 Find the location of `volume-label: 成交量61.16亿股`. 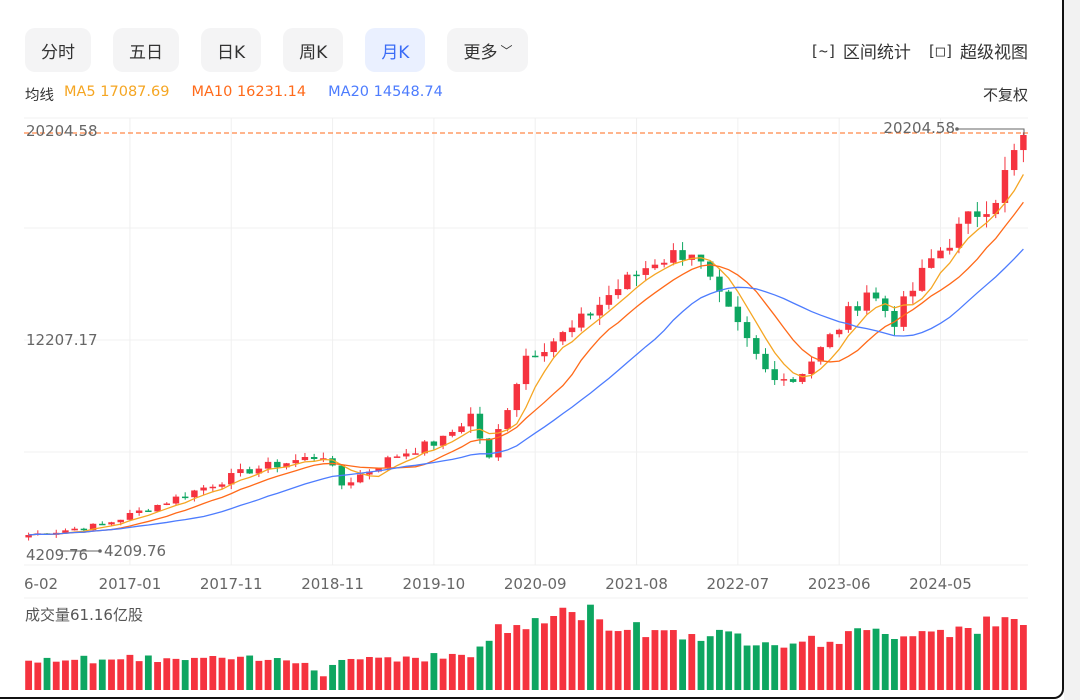

volume-label: 成交量61.16亿股 is located at coordinates (84, 615).